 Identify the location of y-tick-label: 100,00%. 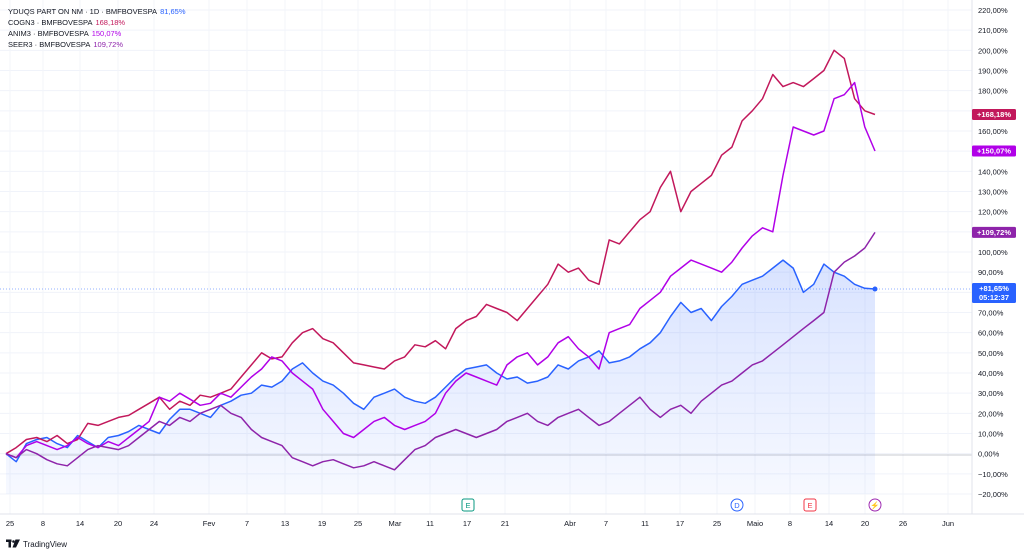
(993, 252).